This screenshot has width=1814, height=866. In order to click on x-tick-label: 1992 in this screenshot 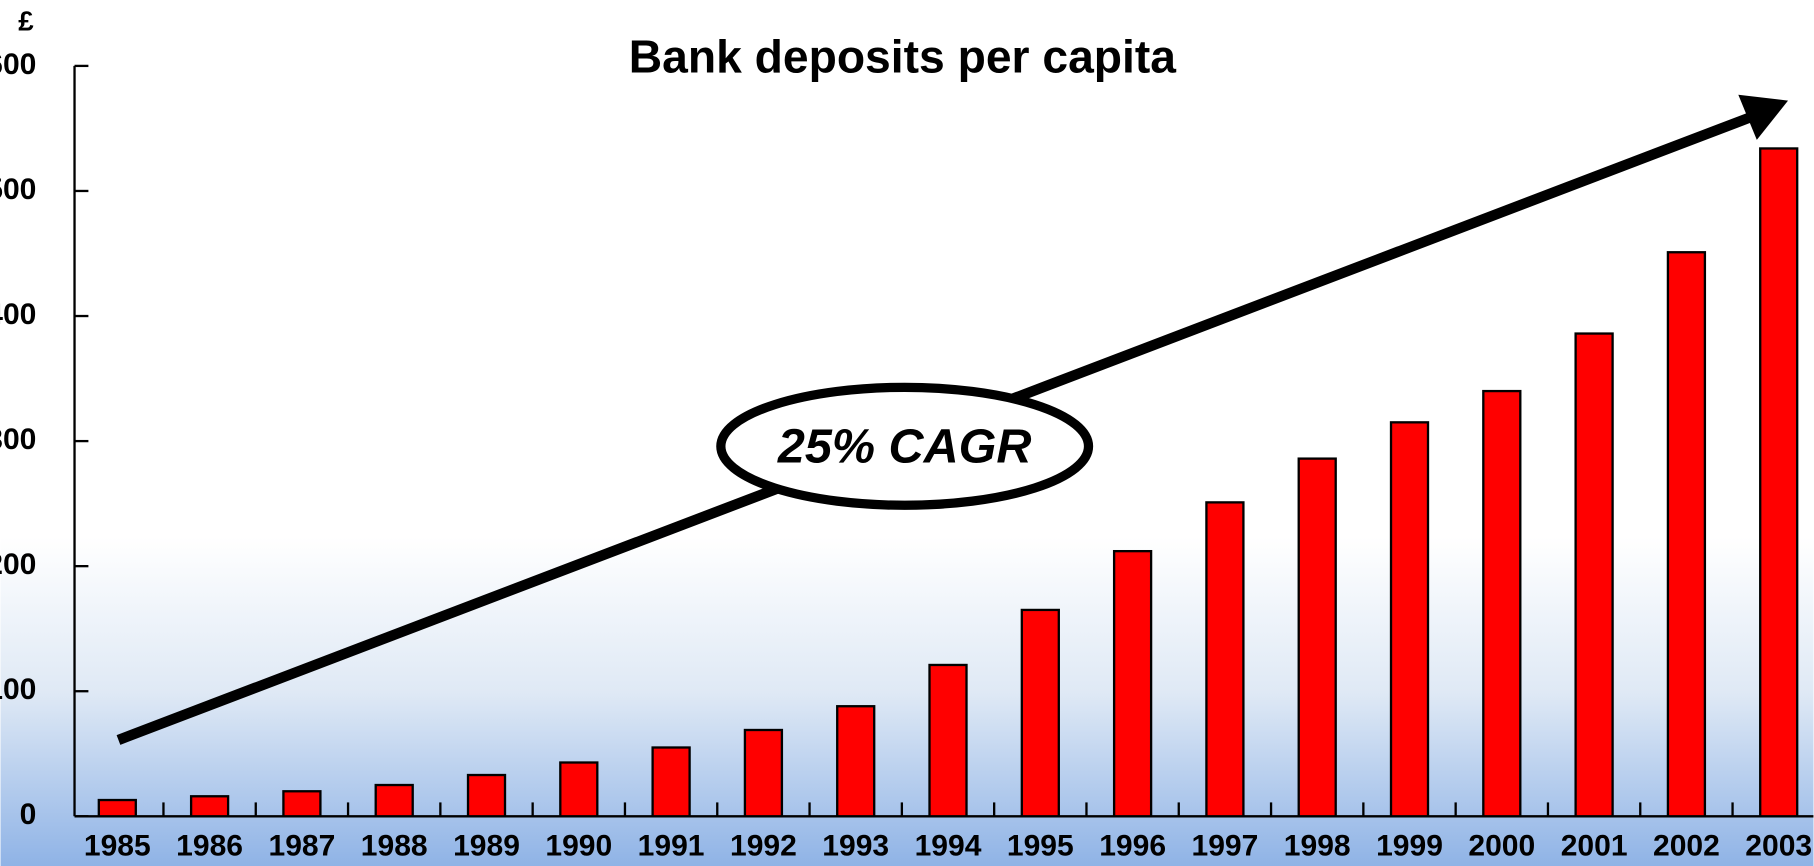, I will do `click(763, 845)`.